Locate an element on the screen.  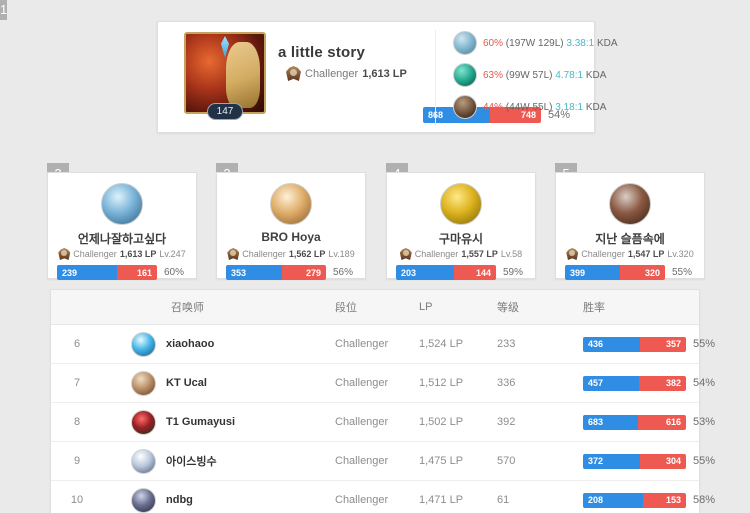
player-name: 언제나잘하고싶다 is located at coordinates (122, 239).